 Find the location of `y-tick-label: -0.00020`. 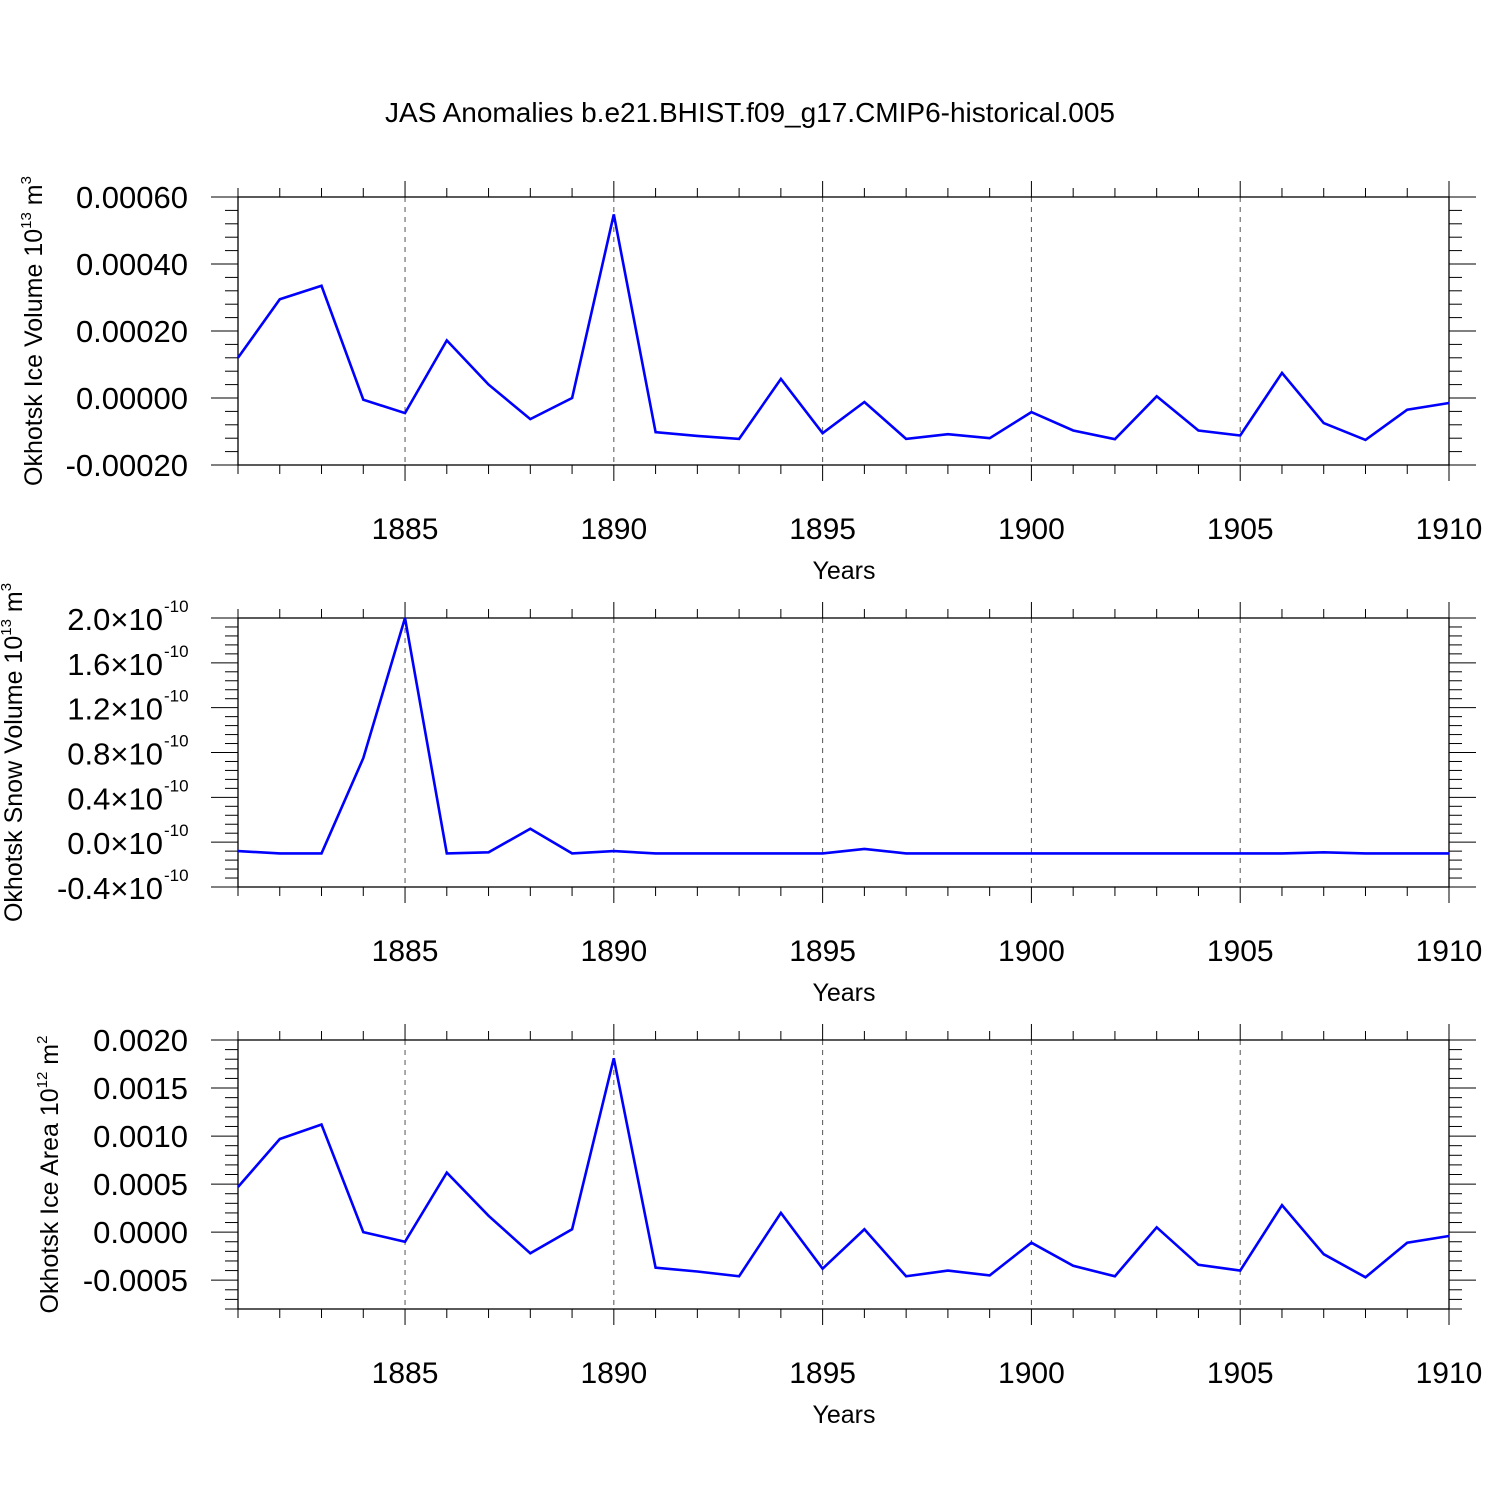

y-tick-label: -0.00020 is located at coordinates (127, 465).